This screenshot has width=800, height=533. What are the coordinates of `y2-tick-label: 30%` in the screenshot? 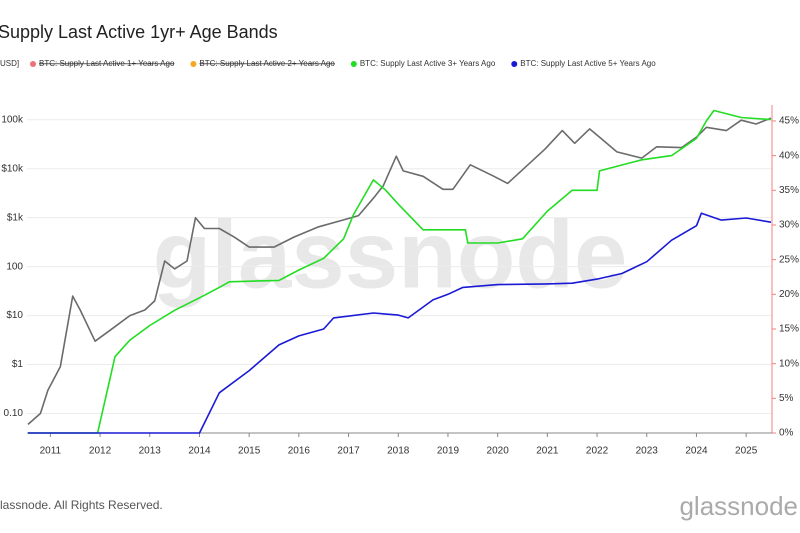 It's located at (789, 225).